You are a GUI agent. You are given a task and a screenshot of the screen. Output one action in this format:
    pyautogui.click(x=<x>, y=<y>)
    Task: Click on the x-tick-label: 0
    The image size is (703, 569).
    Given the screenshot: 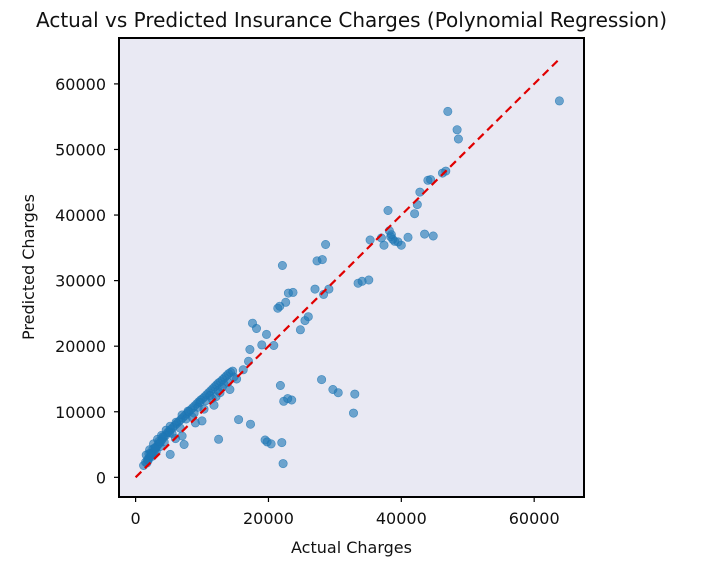 What is the action you would take?
    pyautogui.click(x=136, y=518)
    